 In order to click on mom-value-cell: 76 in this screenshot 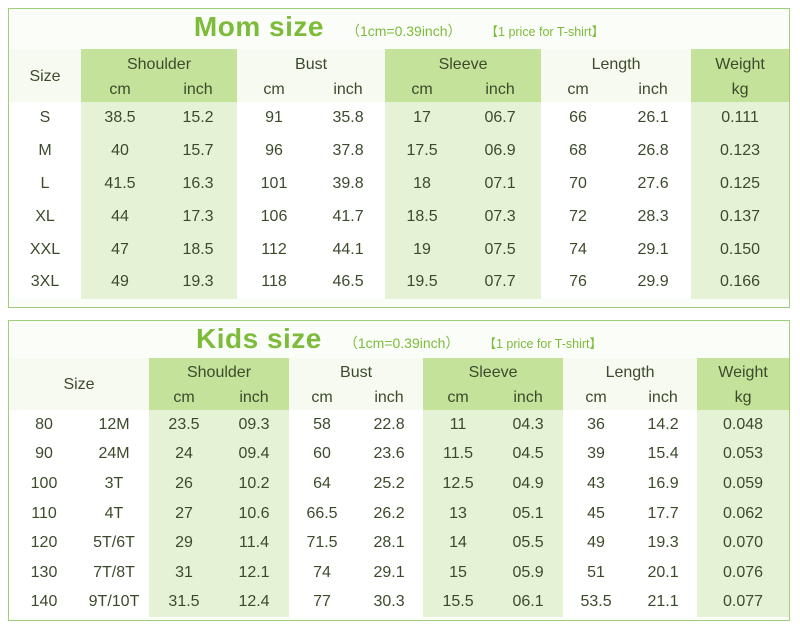, I will do `click(578, 282)`.